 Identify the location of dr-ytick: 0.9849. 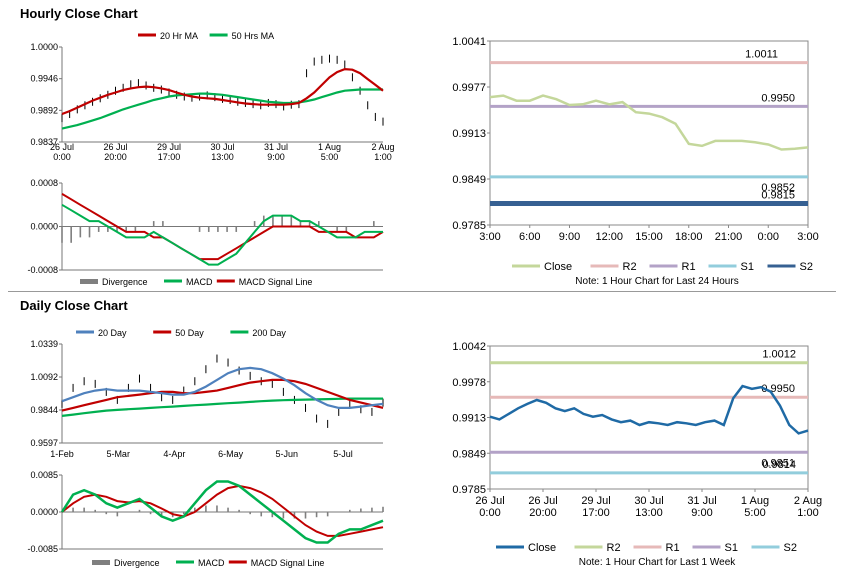
(469, 454).